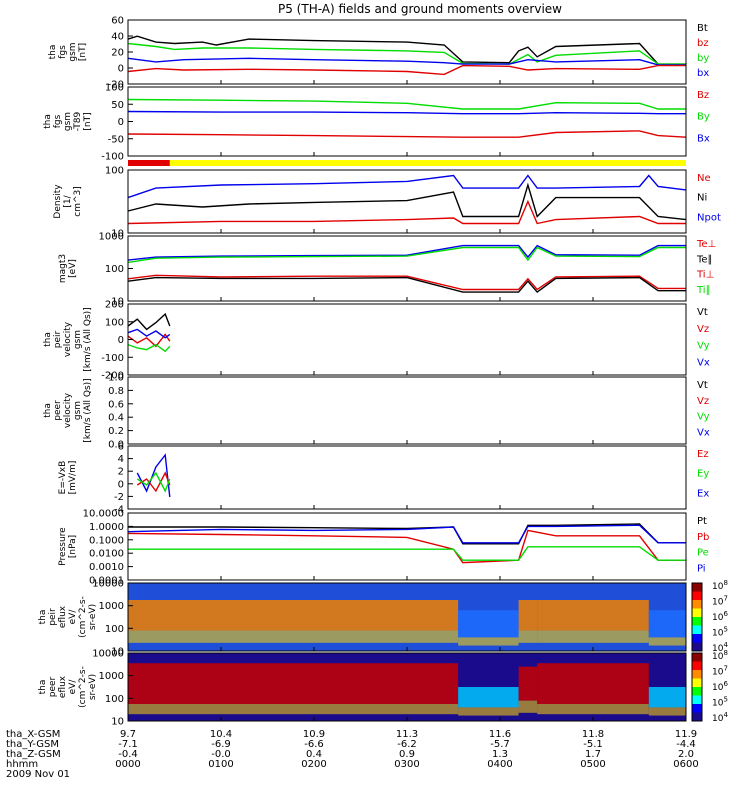 Image resolution: width=750 pixels, height=800 pixels. I want to click on y-tick-label: 1.0, so click(116, 378).